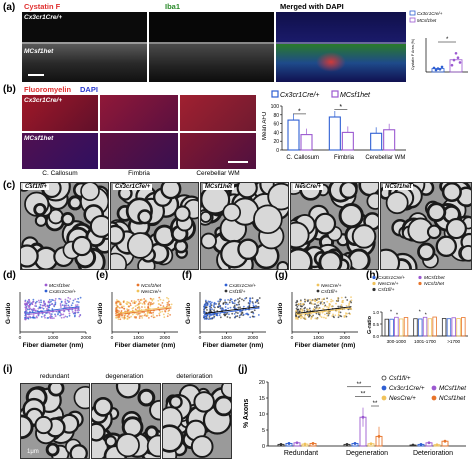  What do you see at coordinates (218, 173) in the screenshot?
I see `caption-cwm: Cerebellar WM` at bounding box center [218, 173].